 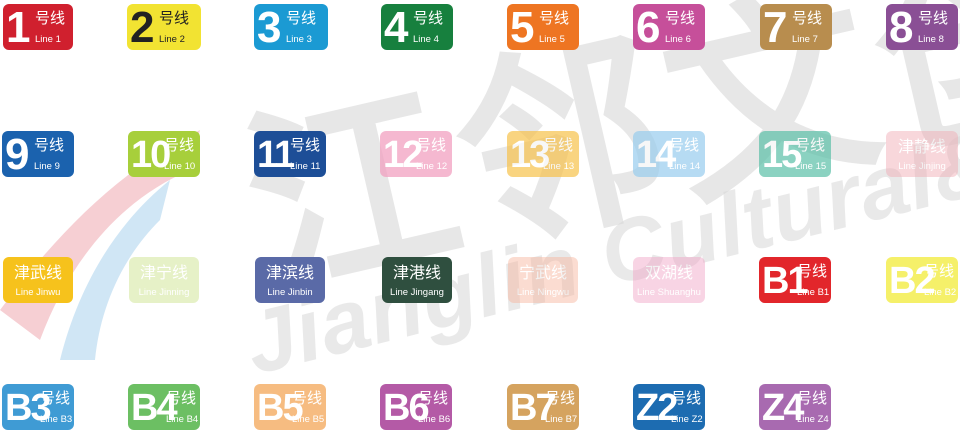 What do you see at coordinates (289, 272) in the screenshot?
I see `line-name: 津滨线` at bounding box center [289, 272].